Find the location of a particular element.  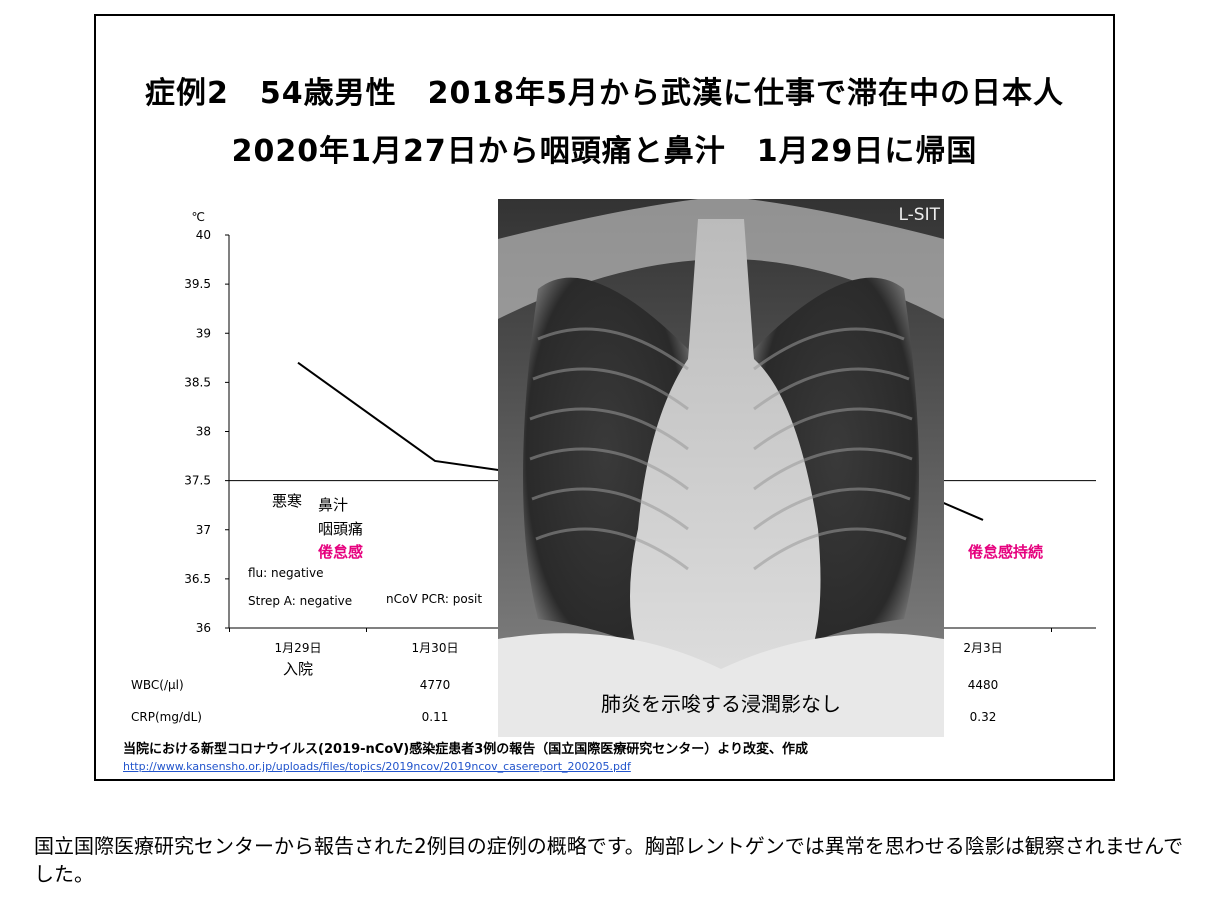

annotation-ncov-pcr: nCoV PCR: posit is located at coordinates (434, 599).